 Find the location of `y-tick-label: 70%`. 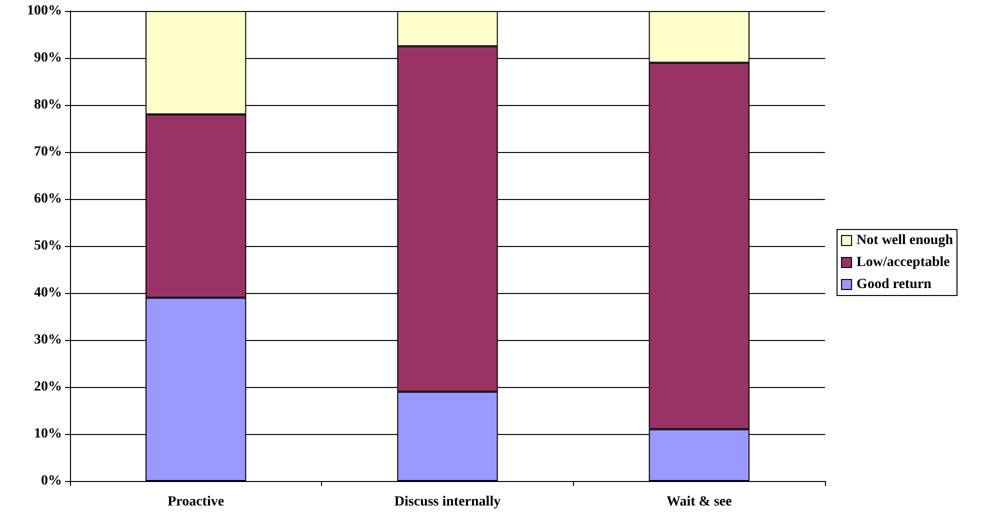

y-tick-label: 70% is located at coordinates (48, 152).